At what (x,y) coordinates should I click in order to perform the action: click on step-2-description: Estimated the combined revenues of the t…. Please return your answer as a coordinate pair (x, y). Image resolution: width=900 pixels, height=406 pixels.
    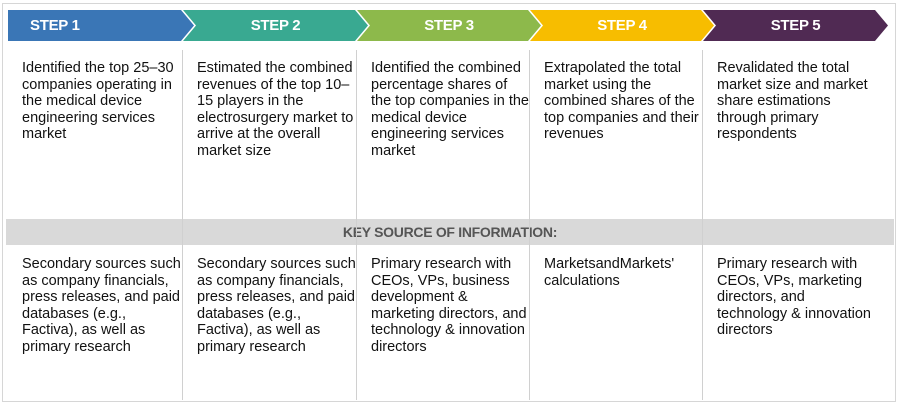
    Looking at the image, I should click on (275, 109).